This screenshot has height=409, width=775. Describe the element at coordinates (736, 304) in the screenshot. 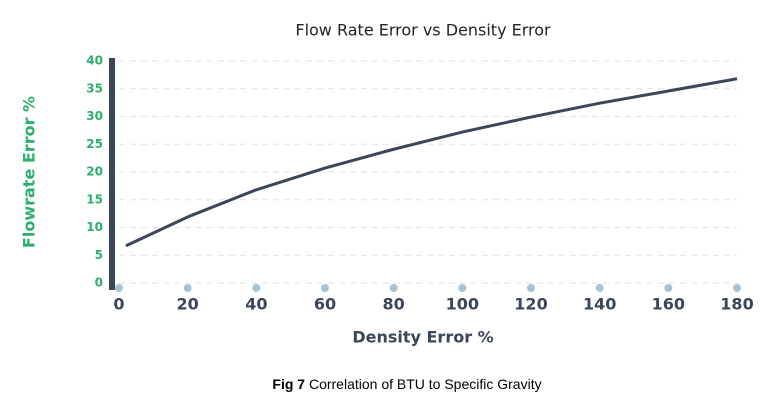

I see `x-tick-label: 180` at that location.